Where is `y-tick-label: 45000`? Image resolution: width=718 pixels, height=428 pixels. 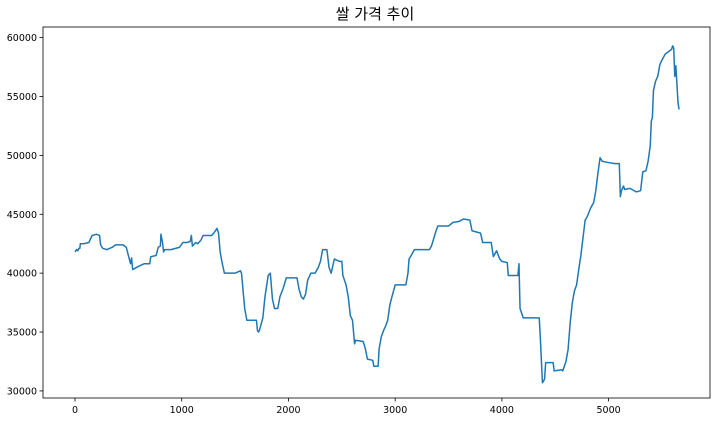
y-tick-label: 45000 is located at coordinates (22, 215).